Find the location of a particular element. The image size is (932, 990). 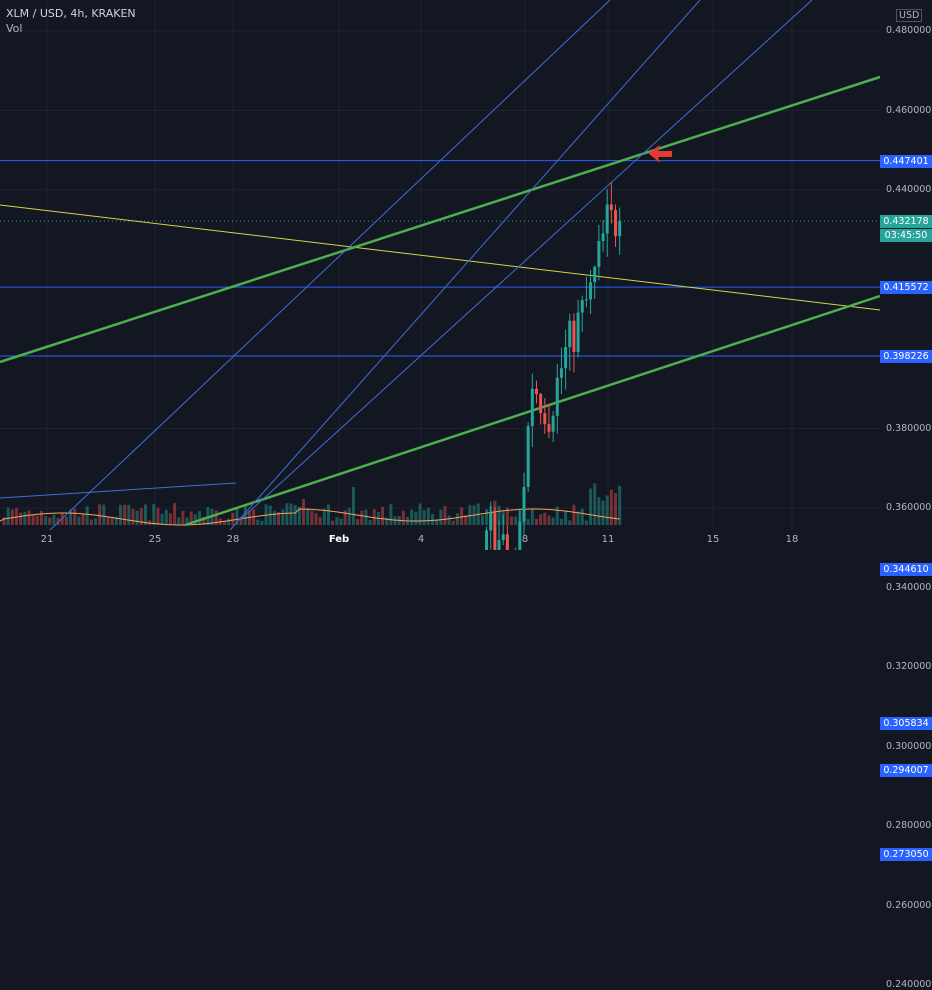

symbol-legend: XLM / USD, 4h, KRAKEN Vol is located at coordinates (71, 21).